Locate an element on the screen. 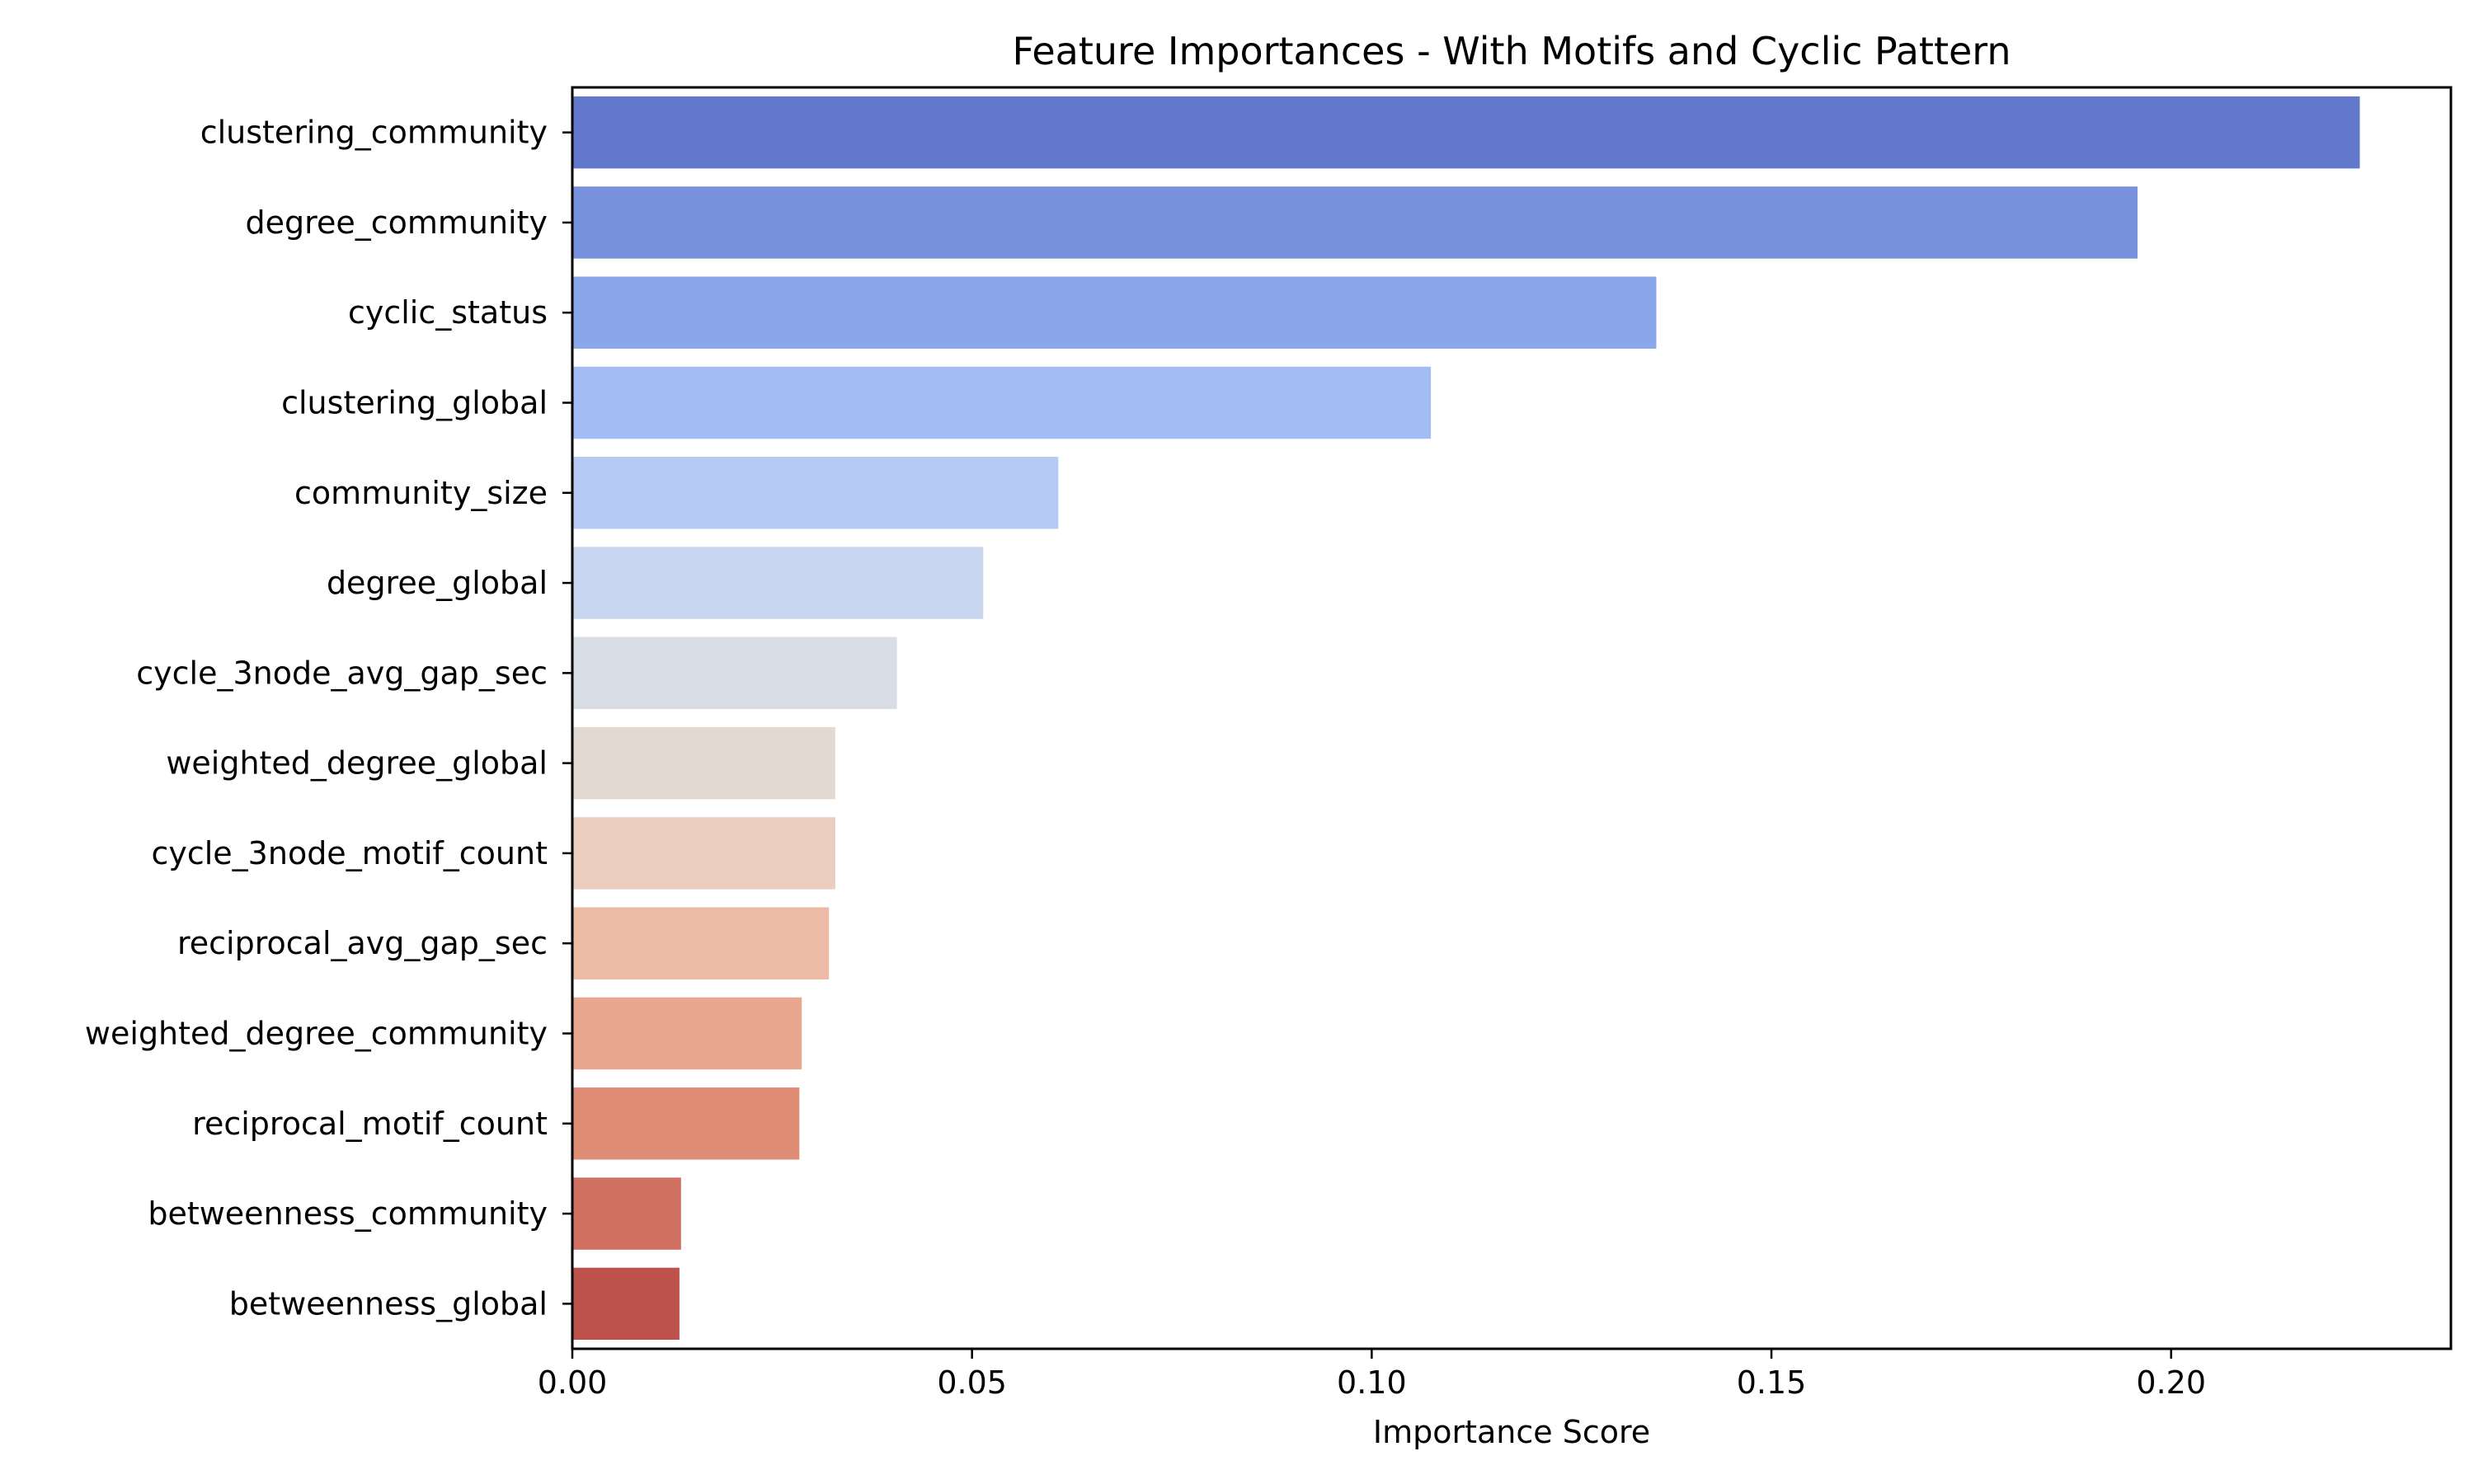  category-label: cyclic_status is located at coordinates (448, 312).